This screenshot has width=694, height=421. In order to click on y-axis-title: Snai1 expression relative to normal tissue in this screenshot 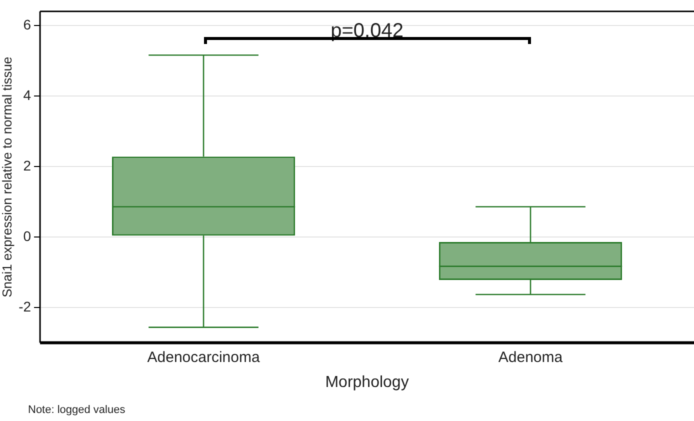, I will do `click(7, 177)`.